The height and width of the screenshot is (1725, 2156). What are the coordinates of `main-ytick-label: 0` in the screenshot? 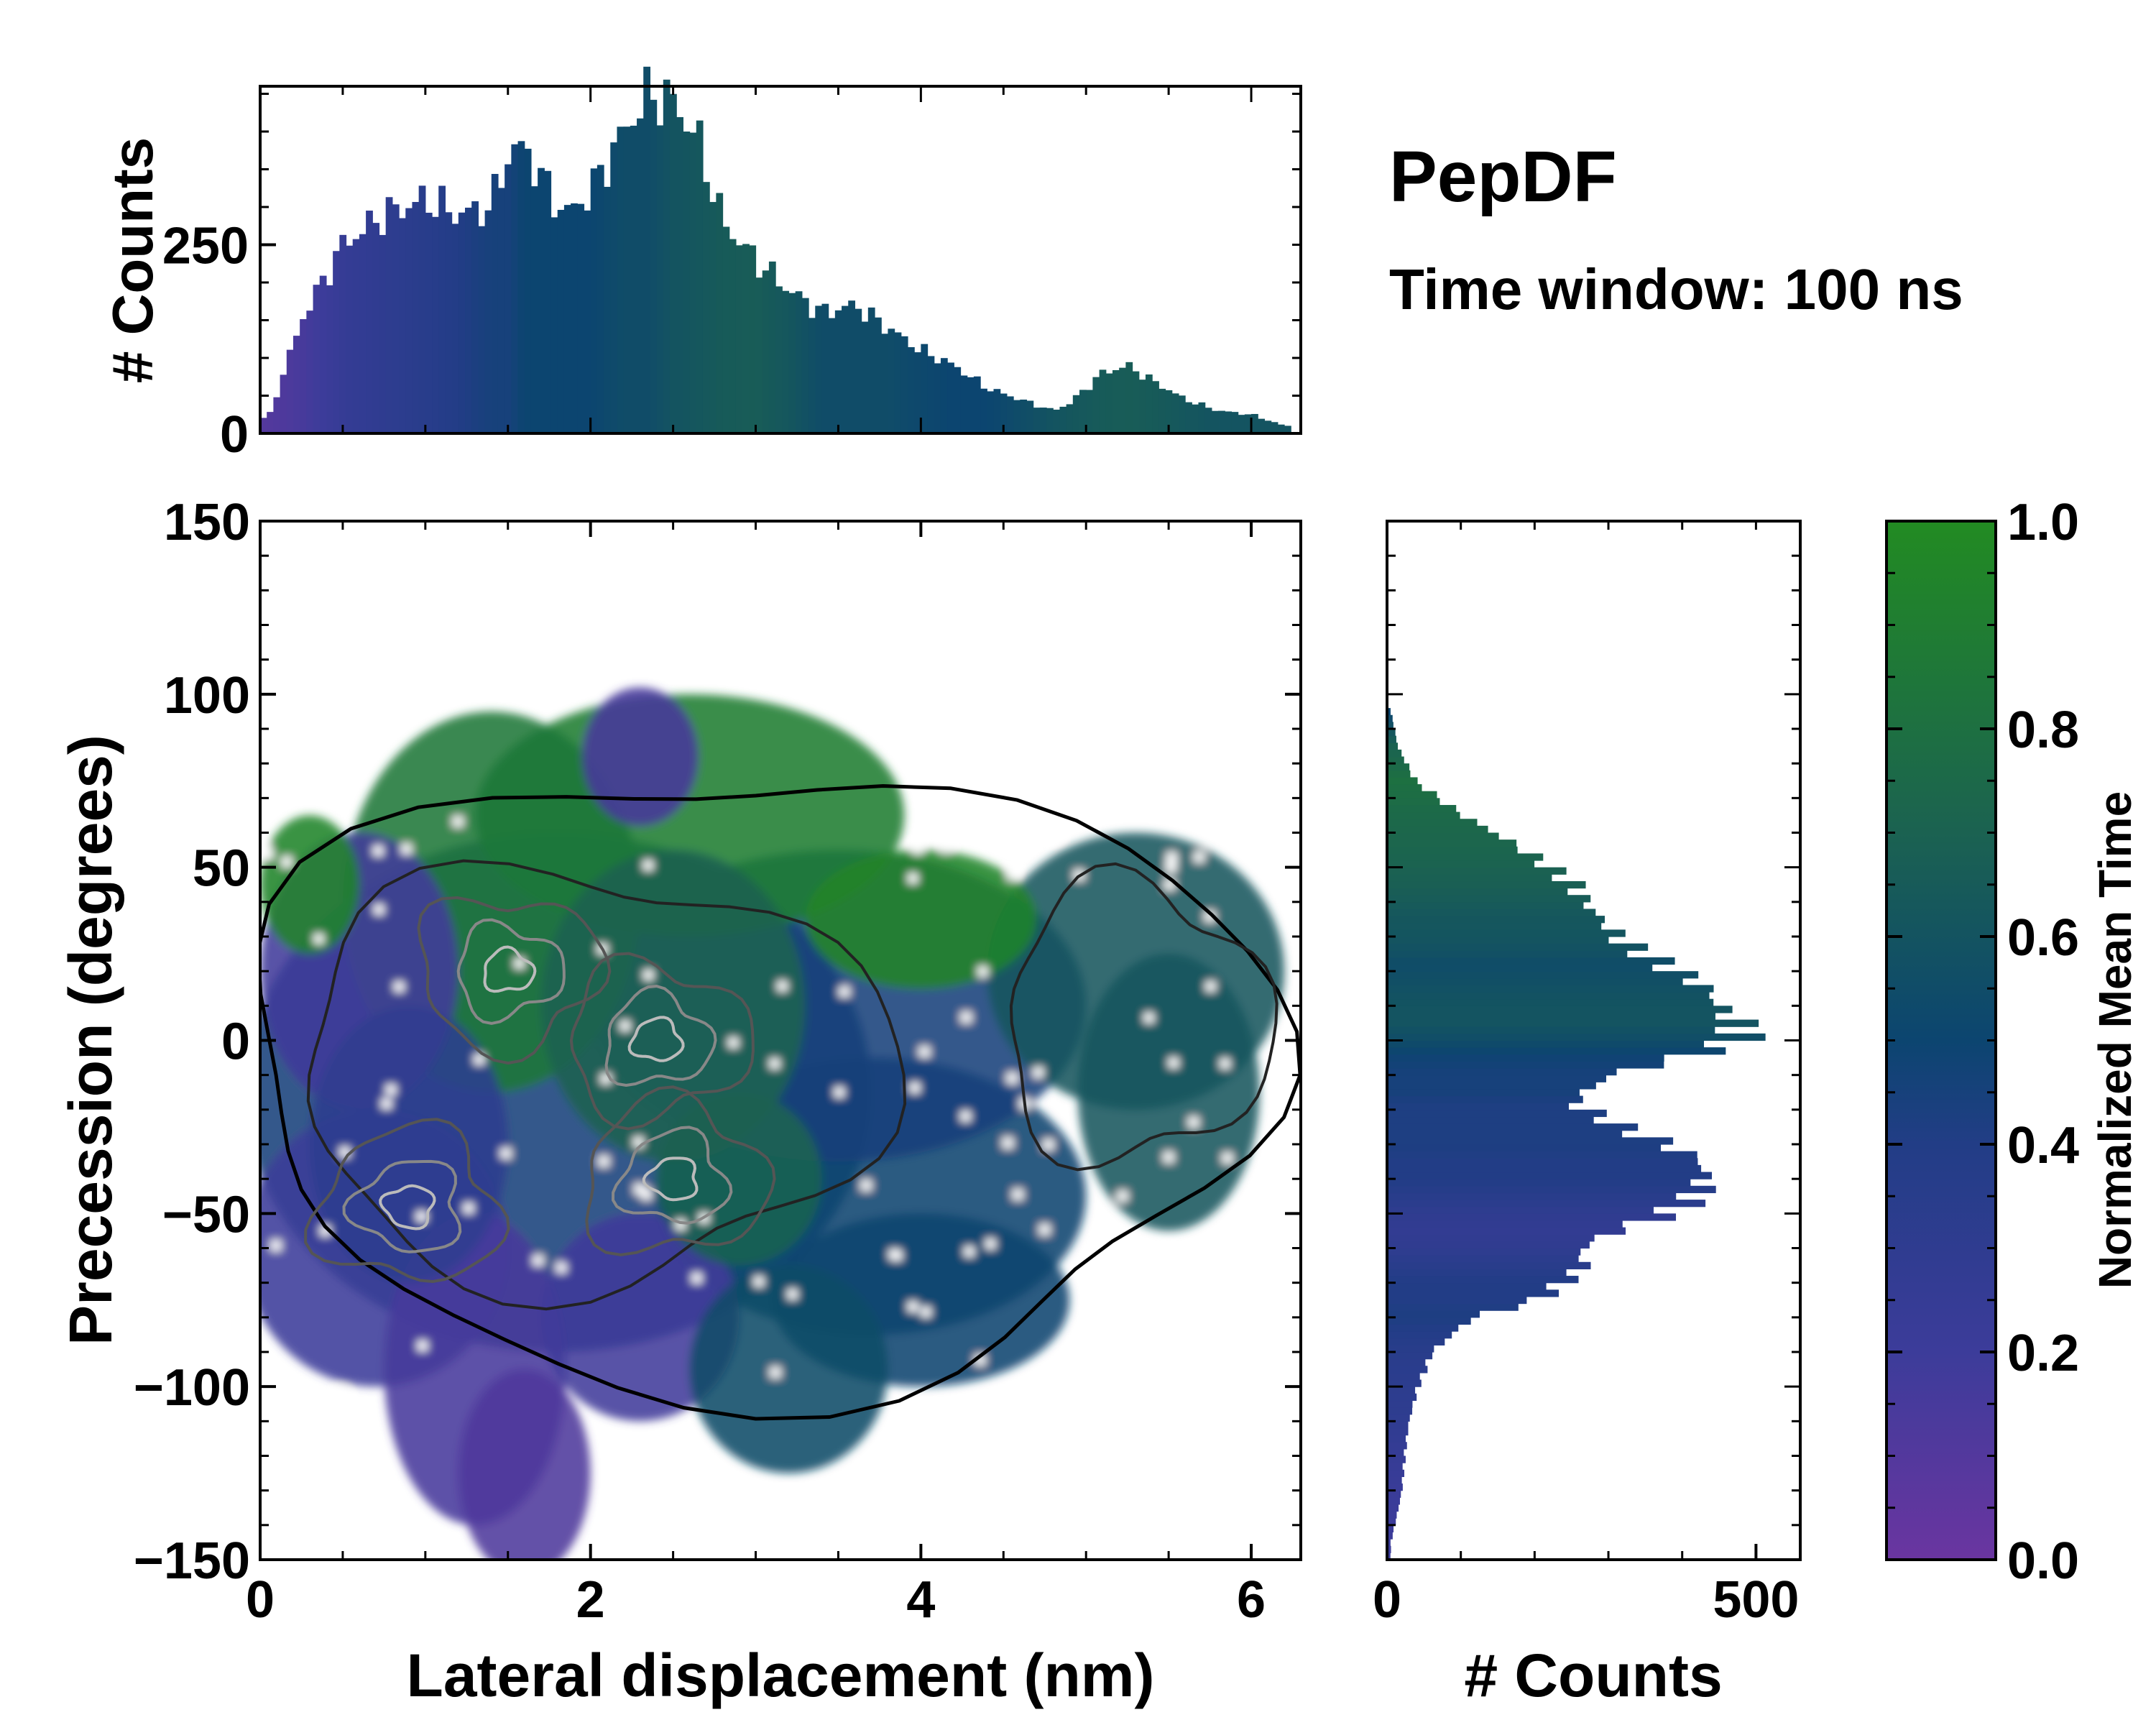 It's located at (235, 1042).